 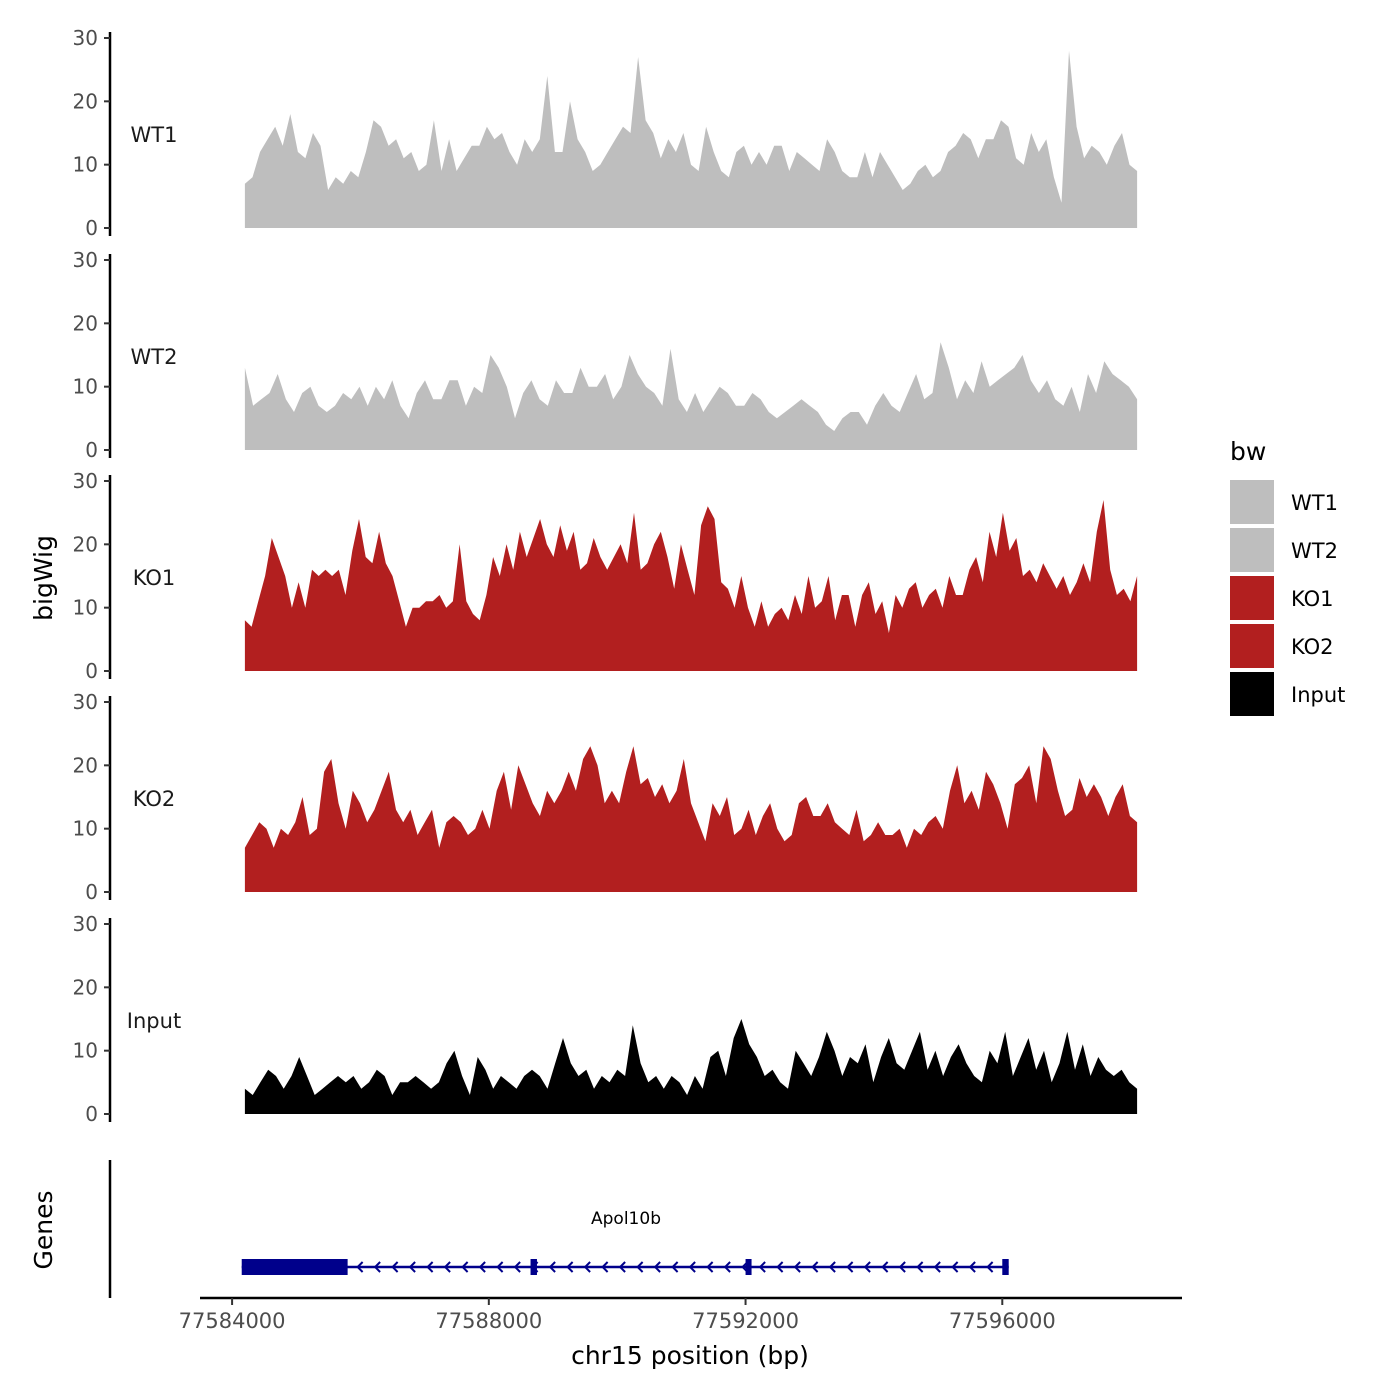 I want to click on coverage-area-ko2, so click(x=691, y=819).